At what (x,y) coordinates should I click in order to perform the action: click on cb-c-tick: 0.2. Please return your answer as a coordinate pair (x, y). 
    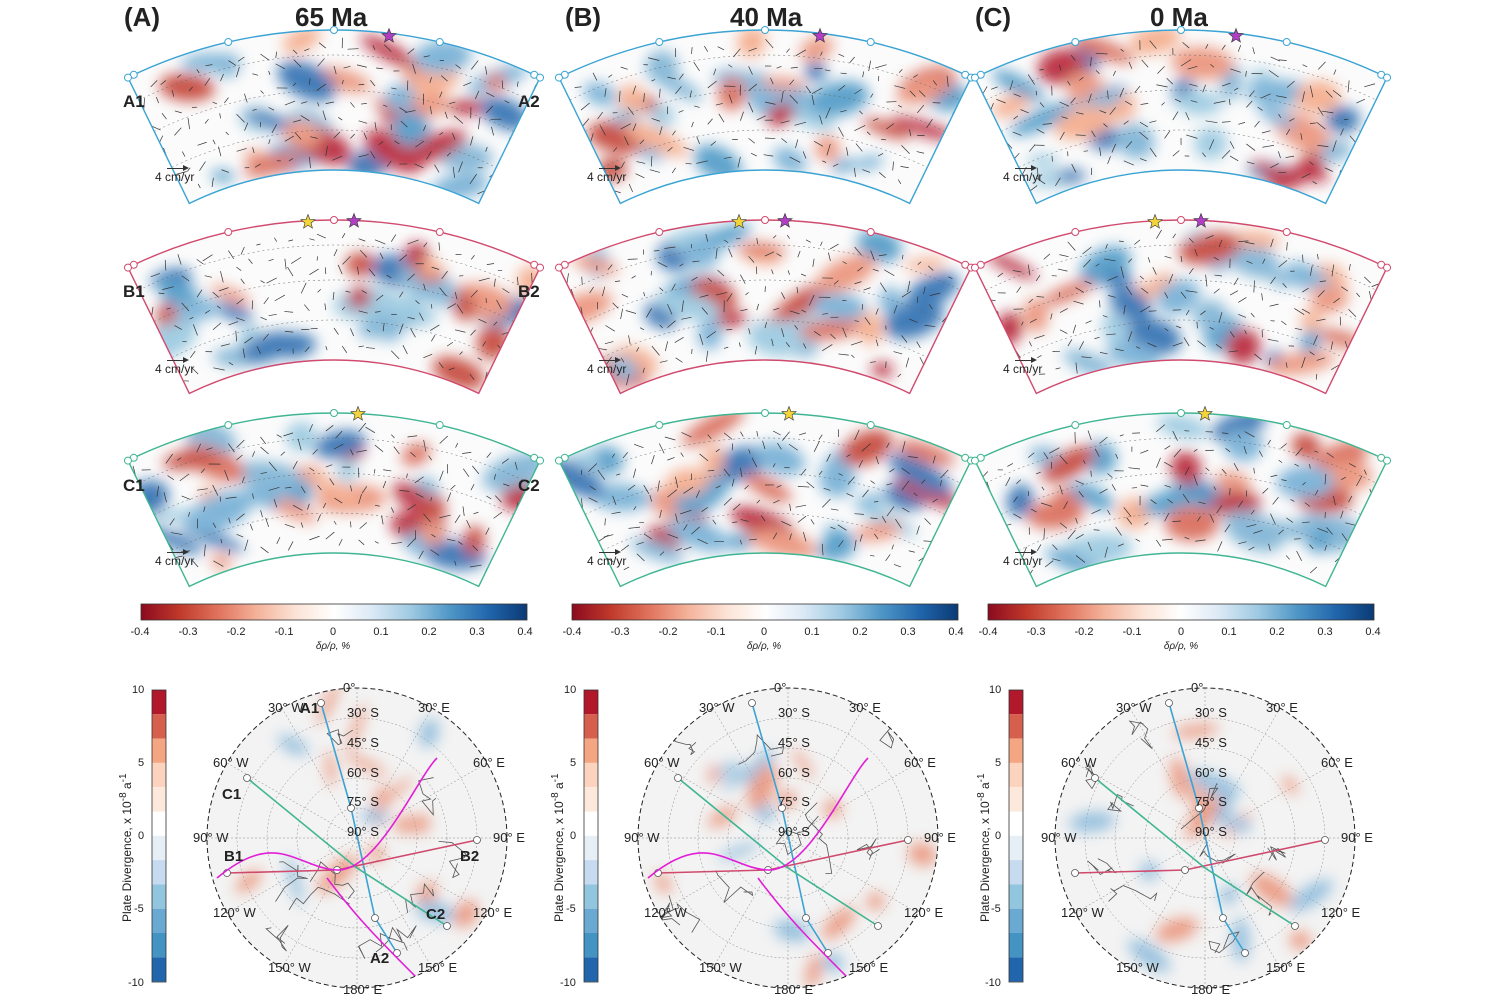
    Looking at the image, I should click on (1277, 632).